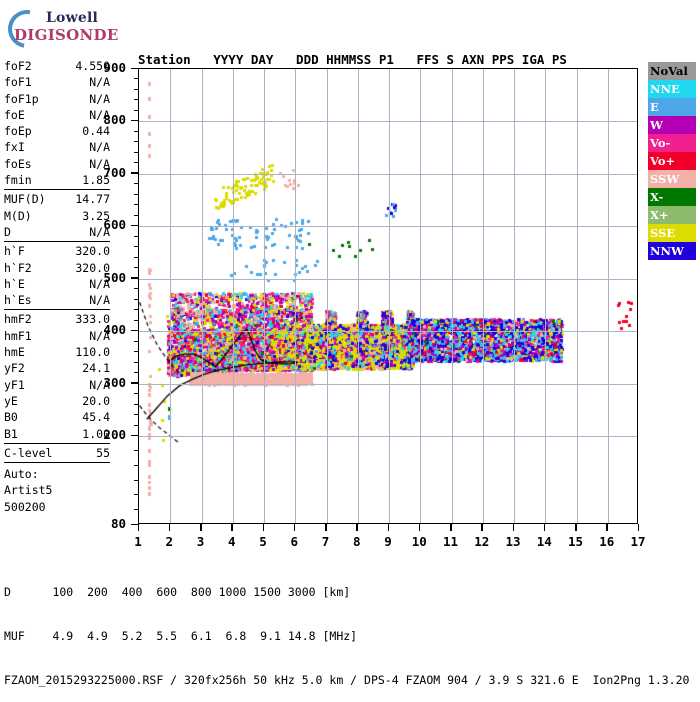 The image size is (700, 702). Describe the element at coordinates (669, 71) in the screenshot. I see `legend-item-label: NoVal` at that location.